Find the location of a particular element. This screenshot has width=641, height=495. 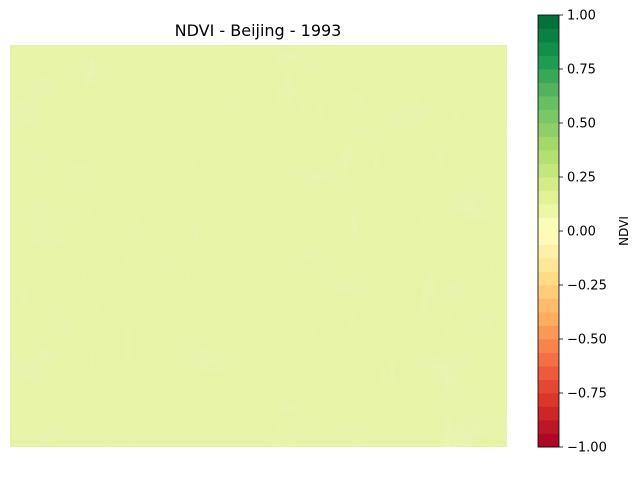

colorbar-tick-label: 0.25 is located at coordinates (581, 178).